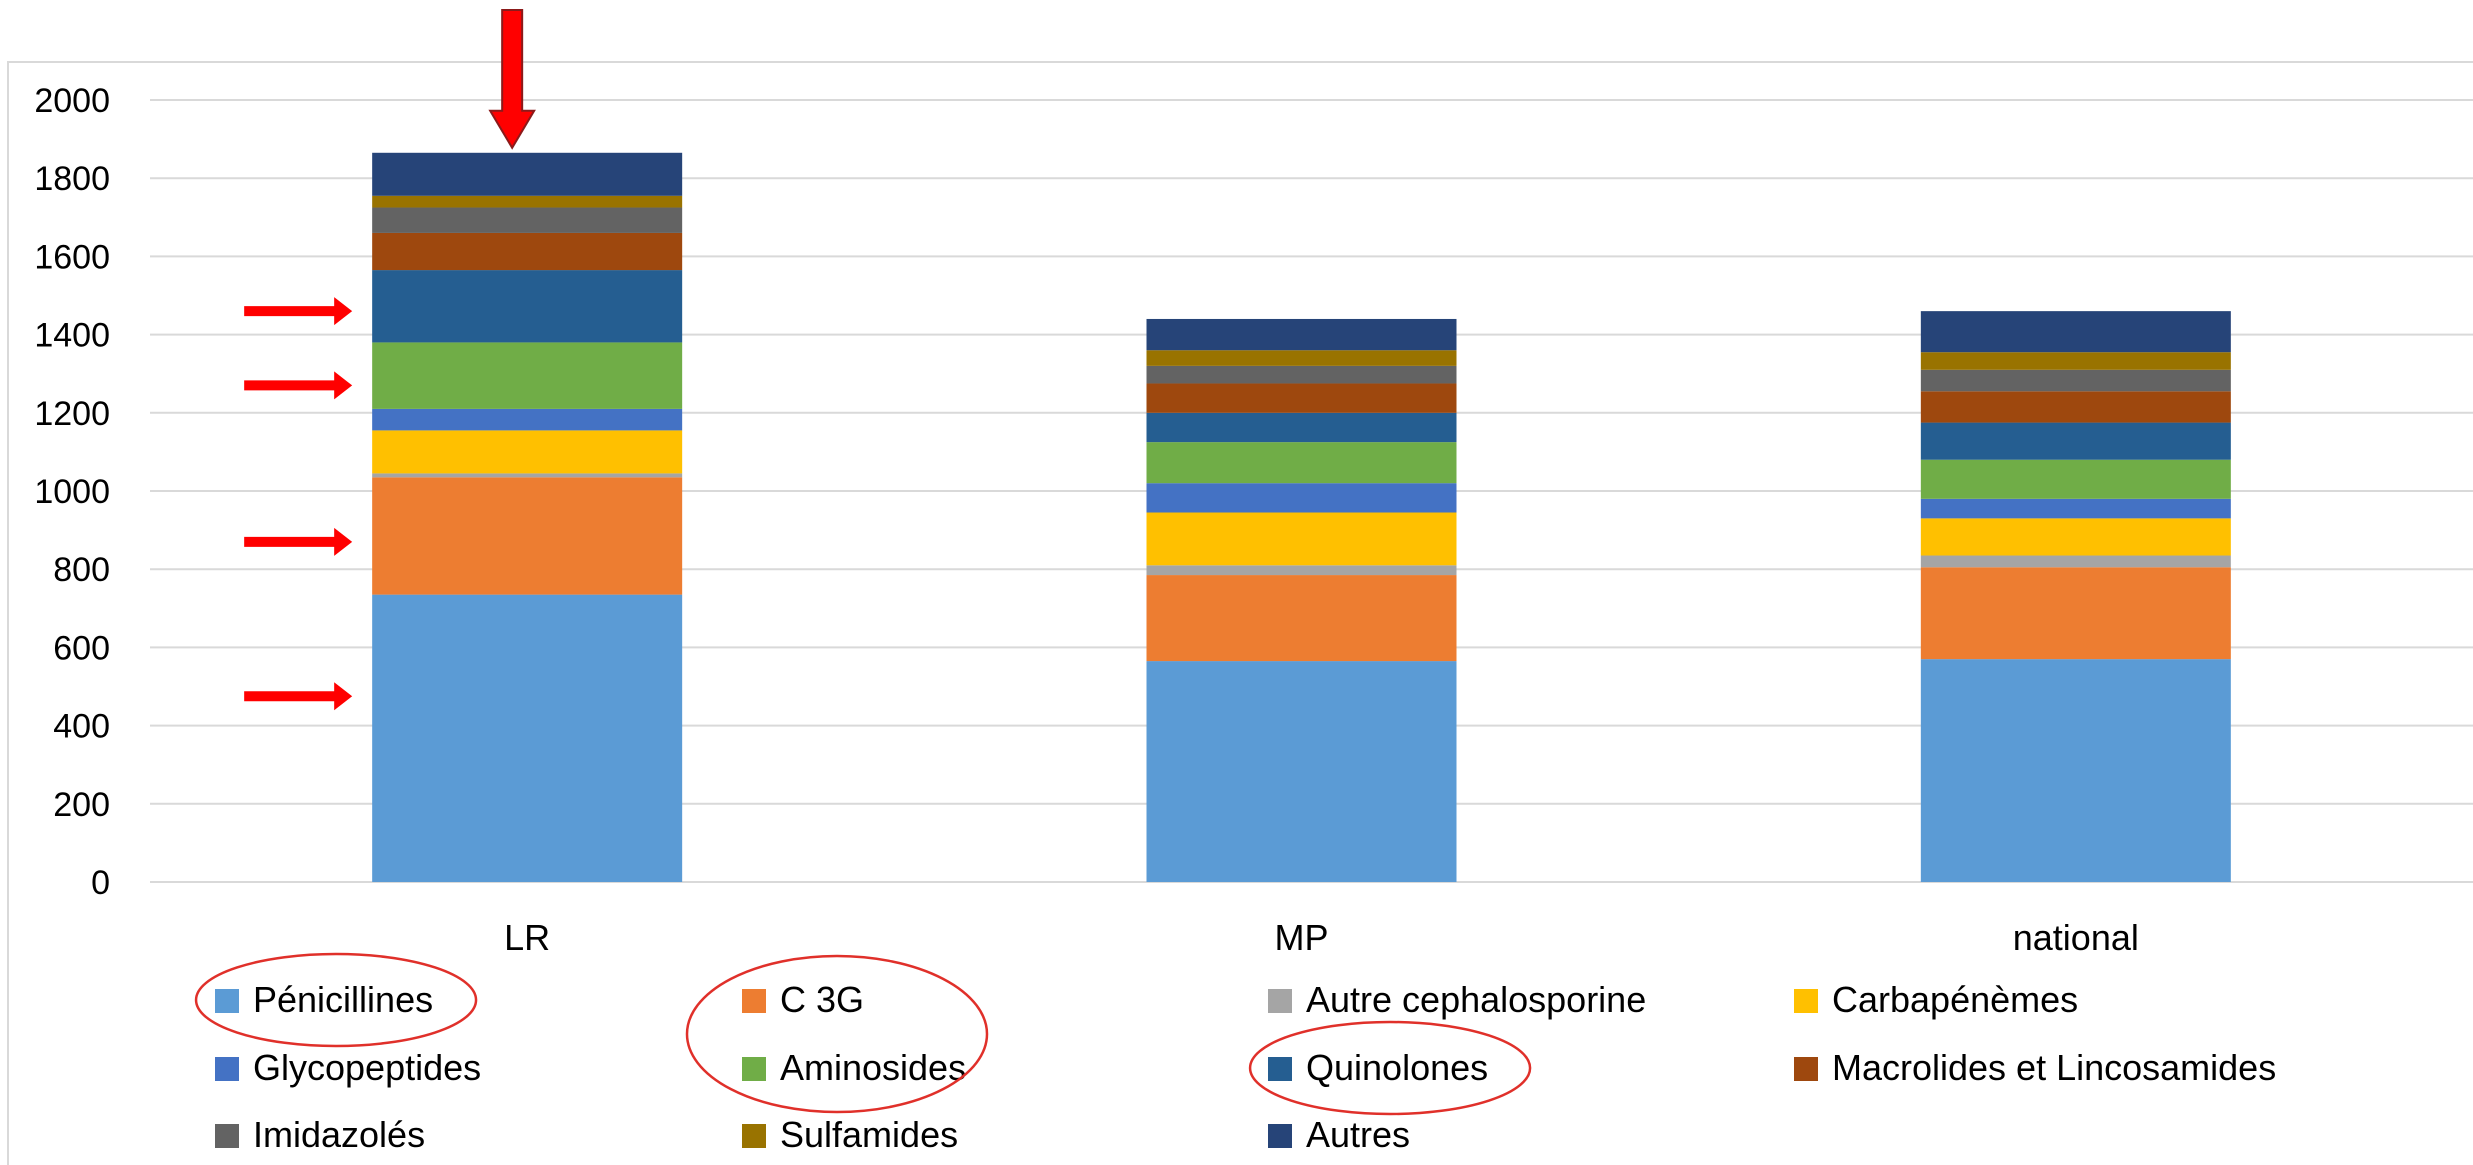  What do you see at coordinates (2076, 937) in the screenshot?
I see `x-category-label: national` at bounding box center [2076, 937].